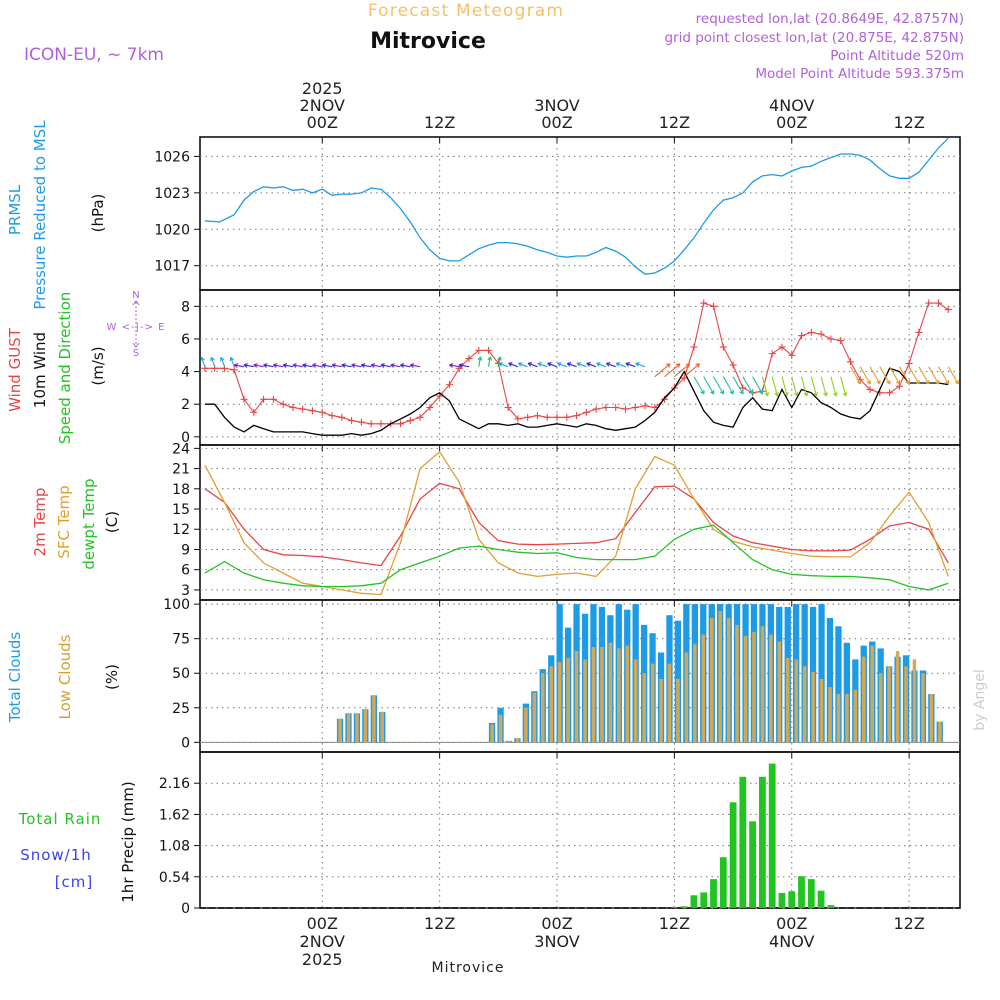  What do you see at coordinates (15, 369) in the screenshot?
I see `gust-label: Wind GUST` at bounding box center [15, 369].